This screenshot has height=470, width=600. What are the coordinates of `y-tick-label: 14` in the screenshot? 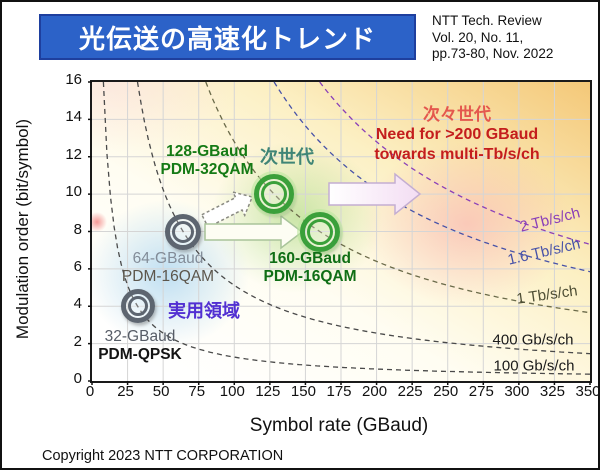 It's located at (73, 117).